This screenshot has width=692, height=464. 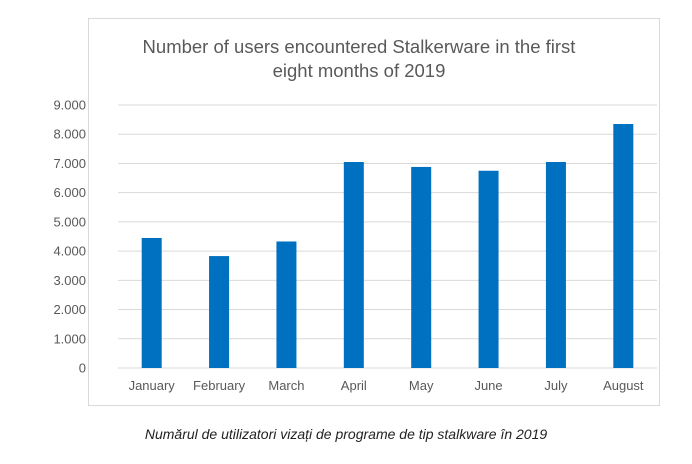 What do you see at coordinates (69, 134) in the screenshot?
I see `y-tick-label: 8.000` at bounding box center [69, 134].